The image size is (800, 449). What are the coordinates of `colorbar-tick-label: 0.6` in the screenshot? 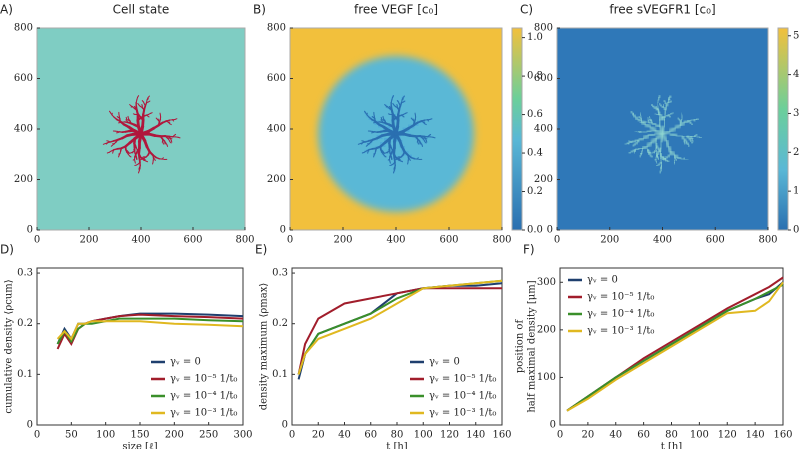 It's located at (535, 114).